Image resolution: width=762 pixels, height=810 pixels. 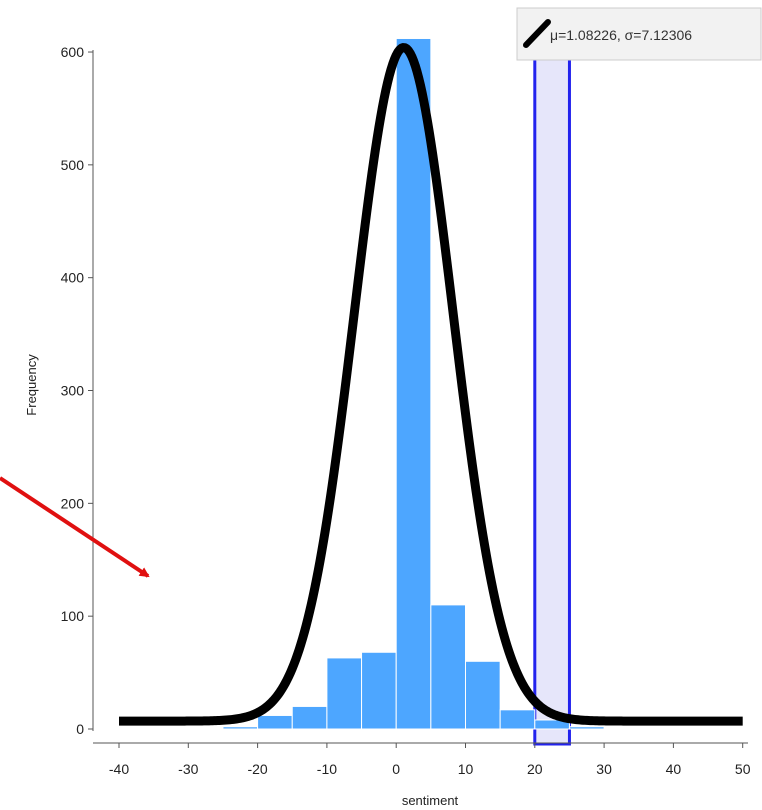 What do you see at coordinates (188, 769) in the screenshot?
I see `x-tick-label: -30` at bounding box center [188, 769].